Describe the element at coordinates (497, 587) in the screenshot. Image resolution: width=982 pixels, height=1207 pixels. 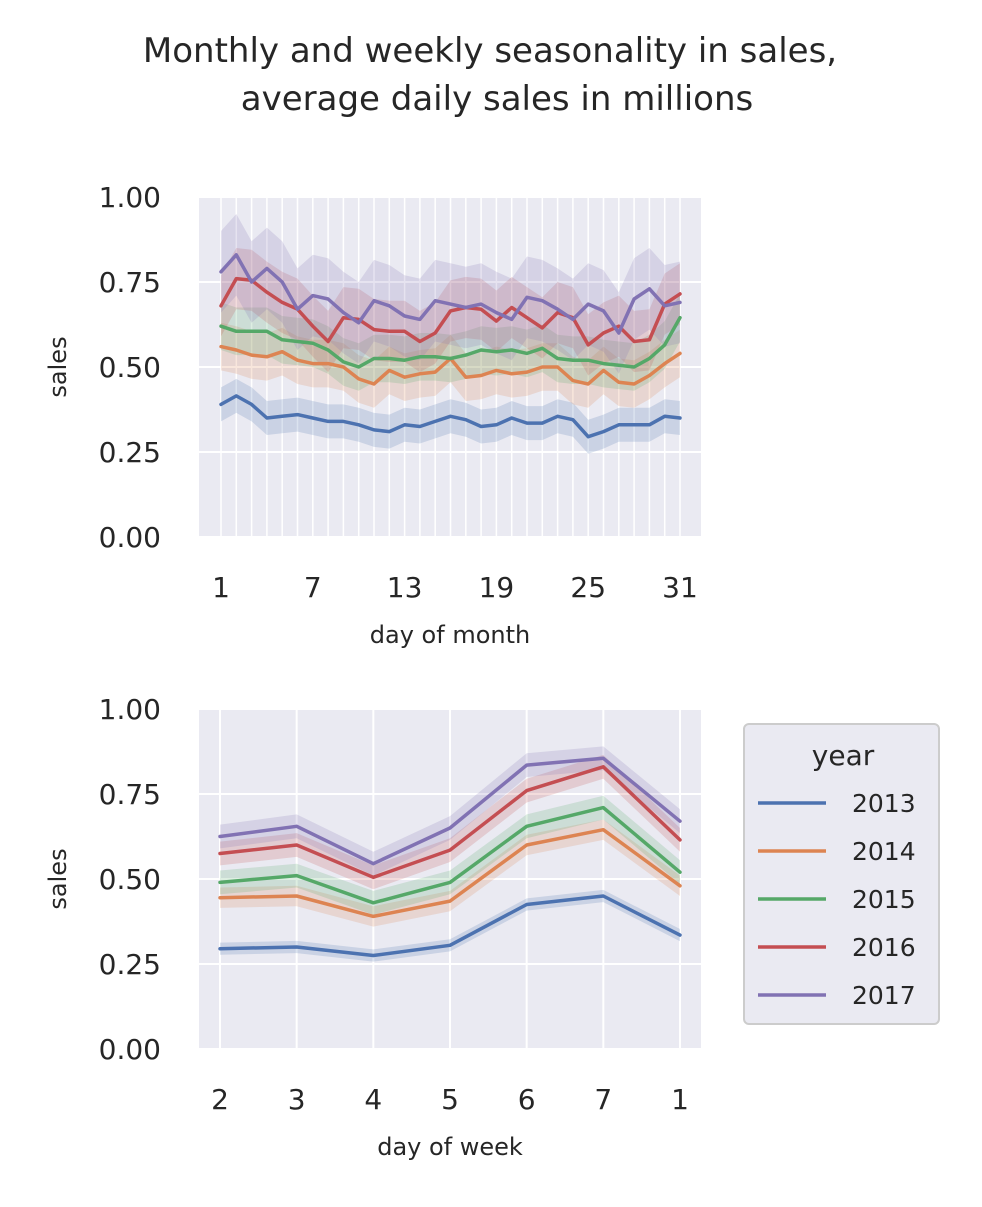
I see `x-tick-label: 19` at that location.